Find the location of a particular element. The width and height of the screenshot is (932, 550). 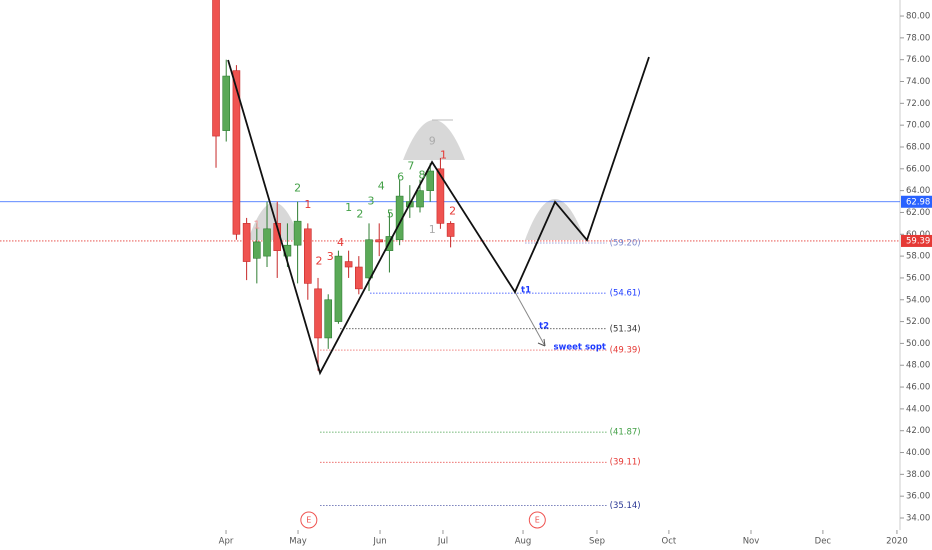

y-tick-label: 78.00 is located at coordinates (918, 38).